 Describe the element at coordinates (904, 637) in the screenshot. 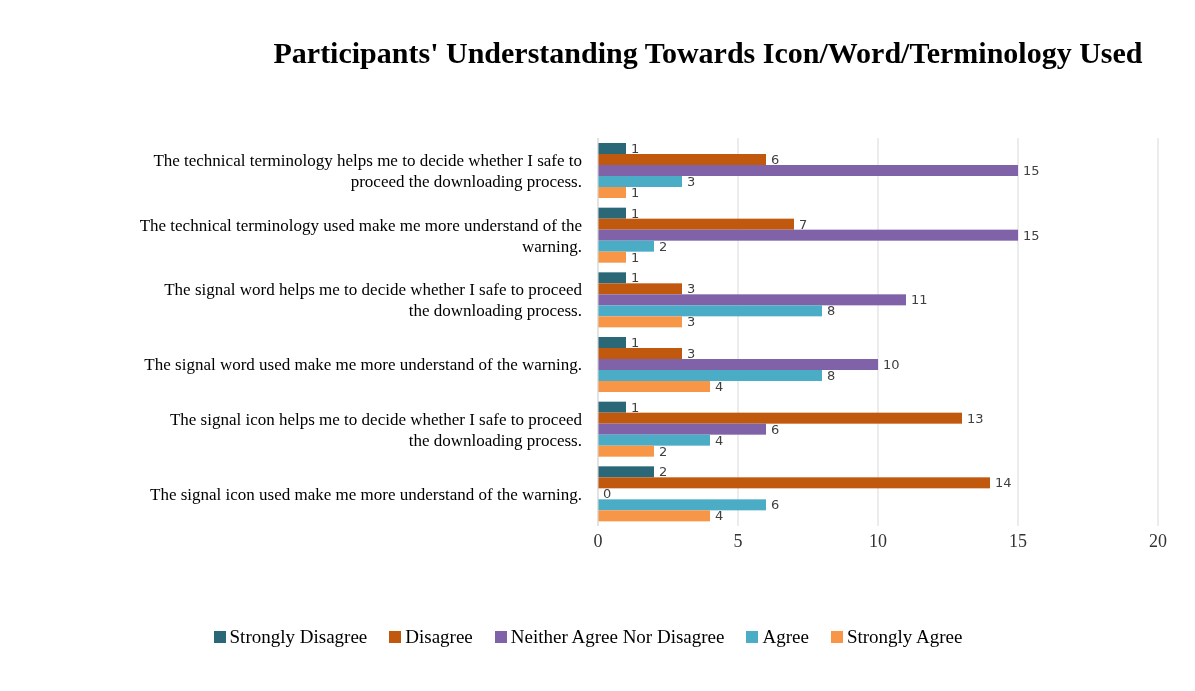

I see `legend-label: Strongly Agree` at that location.